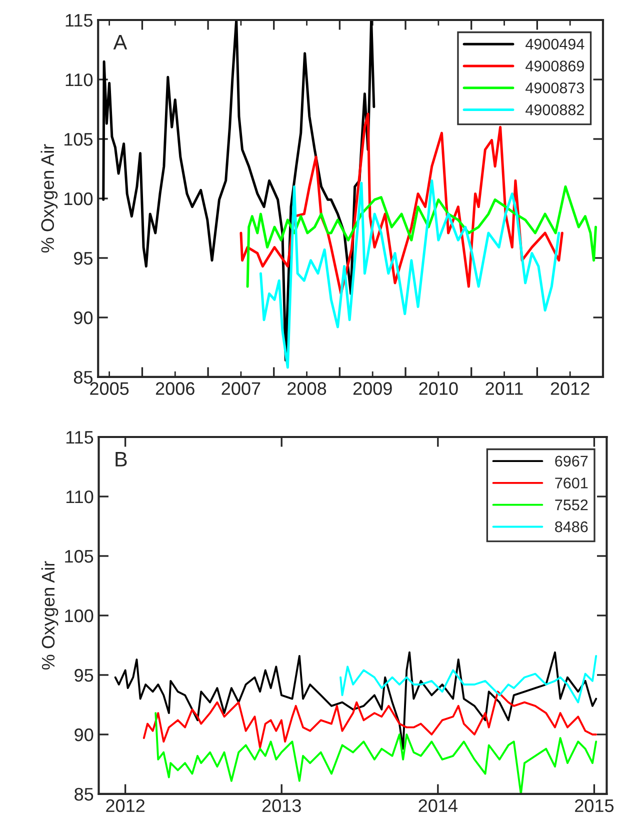 This screenshot has width=621, height=834. I want to click on x-tick-label: 2005, so click(109, 388).